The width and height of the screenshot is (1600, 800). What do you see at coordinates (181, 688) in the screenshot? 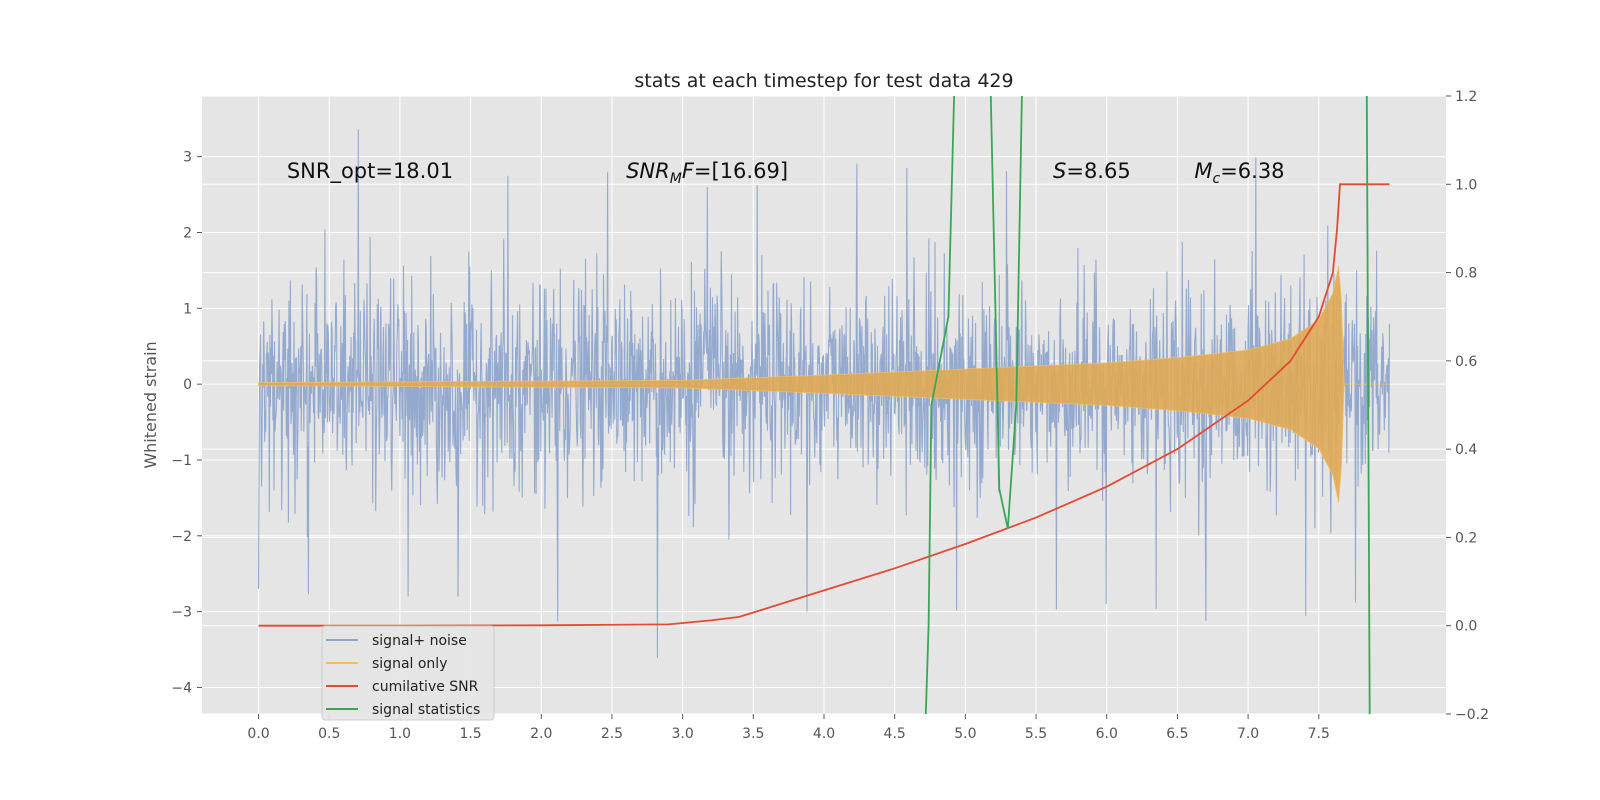
I see `y-tick-label: −4` at bounding box center [181, 688].